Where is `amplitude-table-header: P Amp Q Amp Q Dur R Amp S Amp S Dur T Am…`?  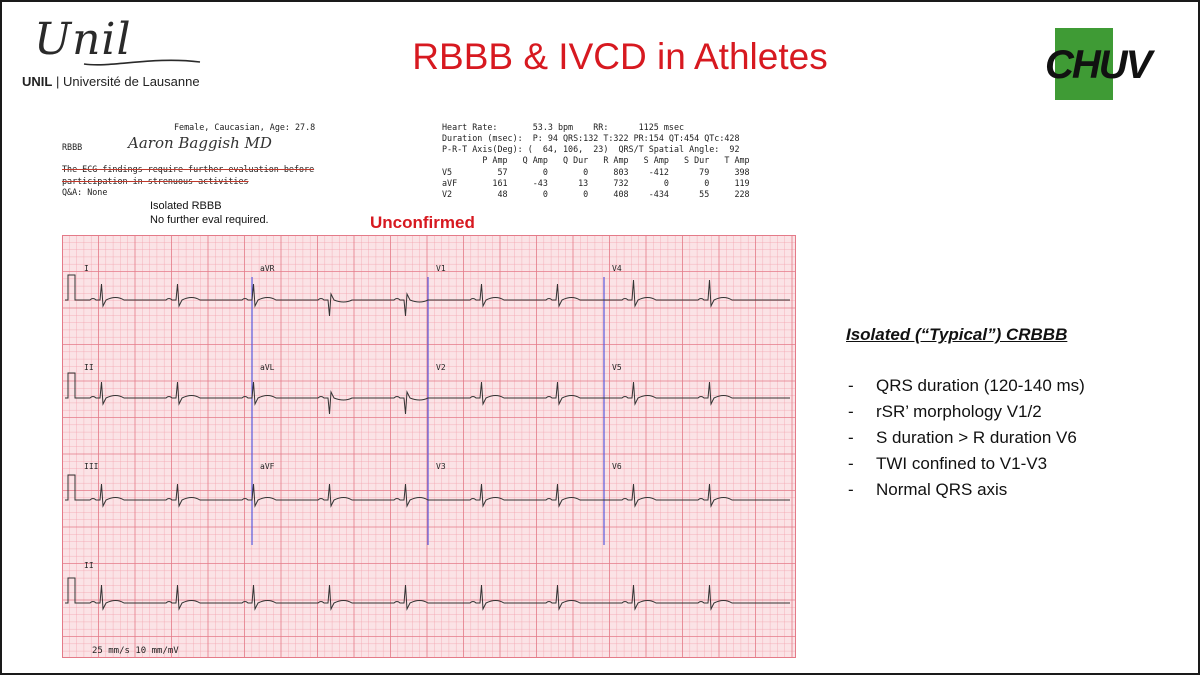
amplitude-table-header: P Amp Q Amp Q Dur R Amp S Amp S Dur T Am… is located at coordinates (596, 160).